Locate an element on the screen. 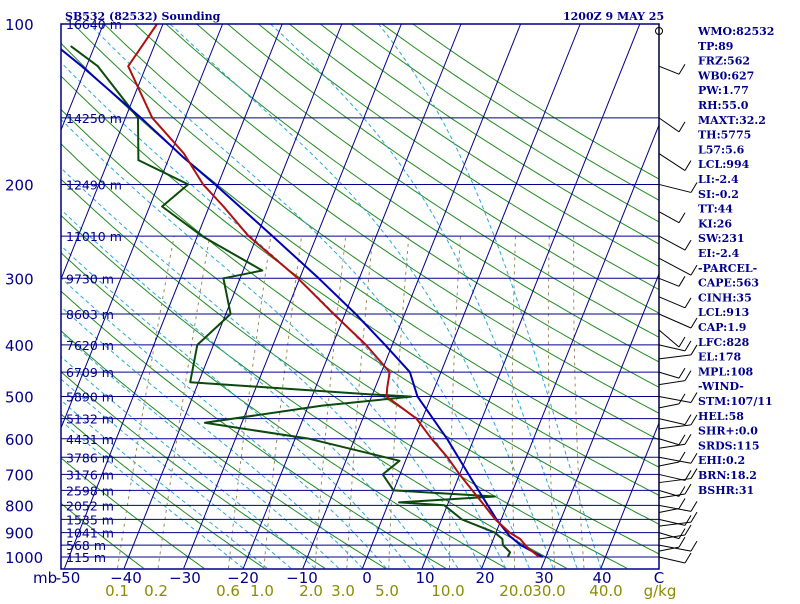 The width and height of the screenshot is (800, 604). mixing-ratio-label: 5.0 is located at coordinates (387, 591).